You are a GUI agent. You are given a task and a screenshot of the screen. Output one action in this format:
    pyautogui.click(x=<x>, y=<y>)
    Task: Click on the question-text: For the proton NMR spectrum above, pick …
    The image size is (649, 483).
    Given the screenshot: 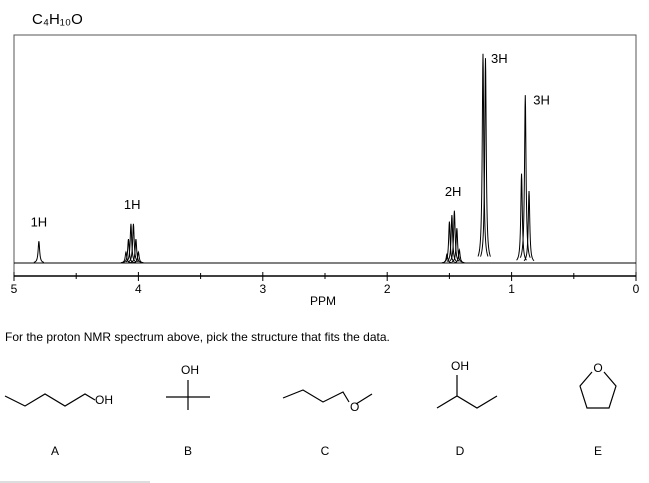 What is the action you would take?
    pyautogui.click(x=197, y=337)
    